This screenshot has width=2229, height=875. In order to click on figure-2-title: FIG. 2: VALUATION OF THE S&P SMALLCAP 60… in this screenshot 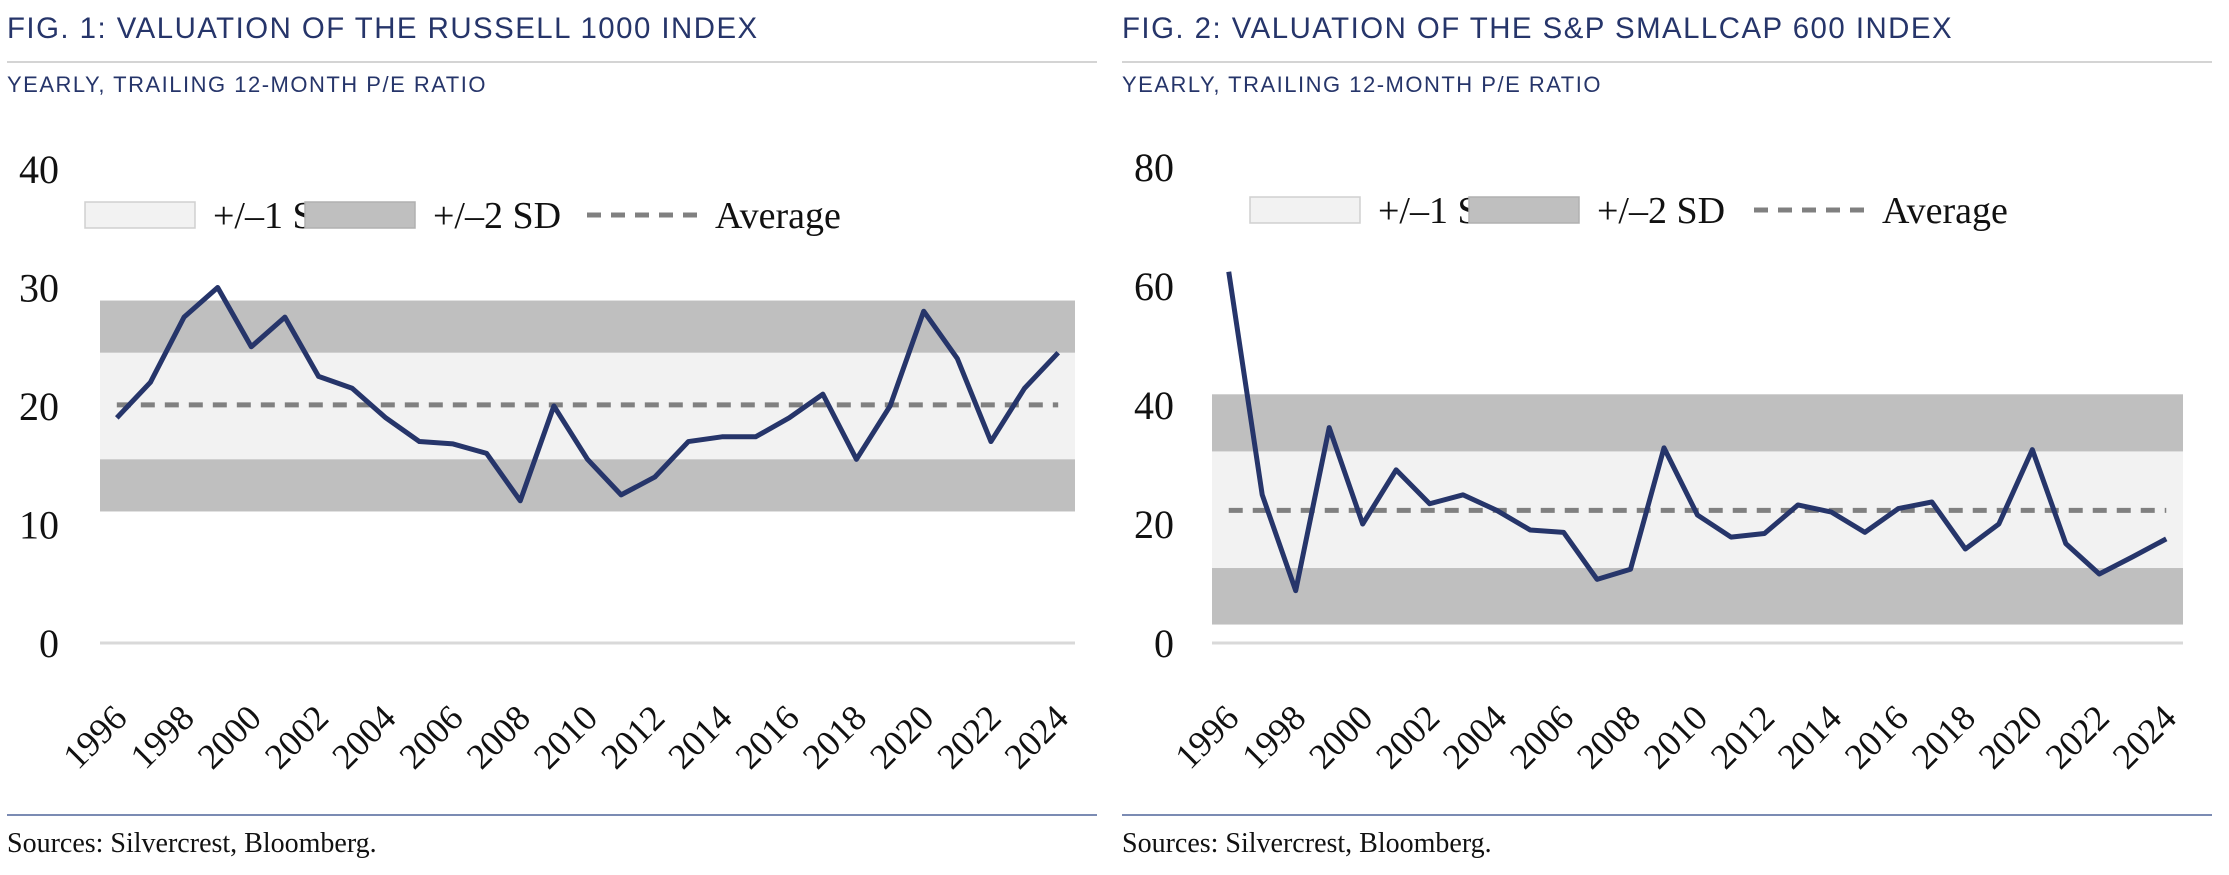, I will do `click(1538, 28)`.